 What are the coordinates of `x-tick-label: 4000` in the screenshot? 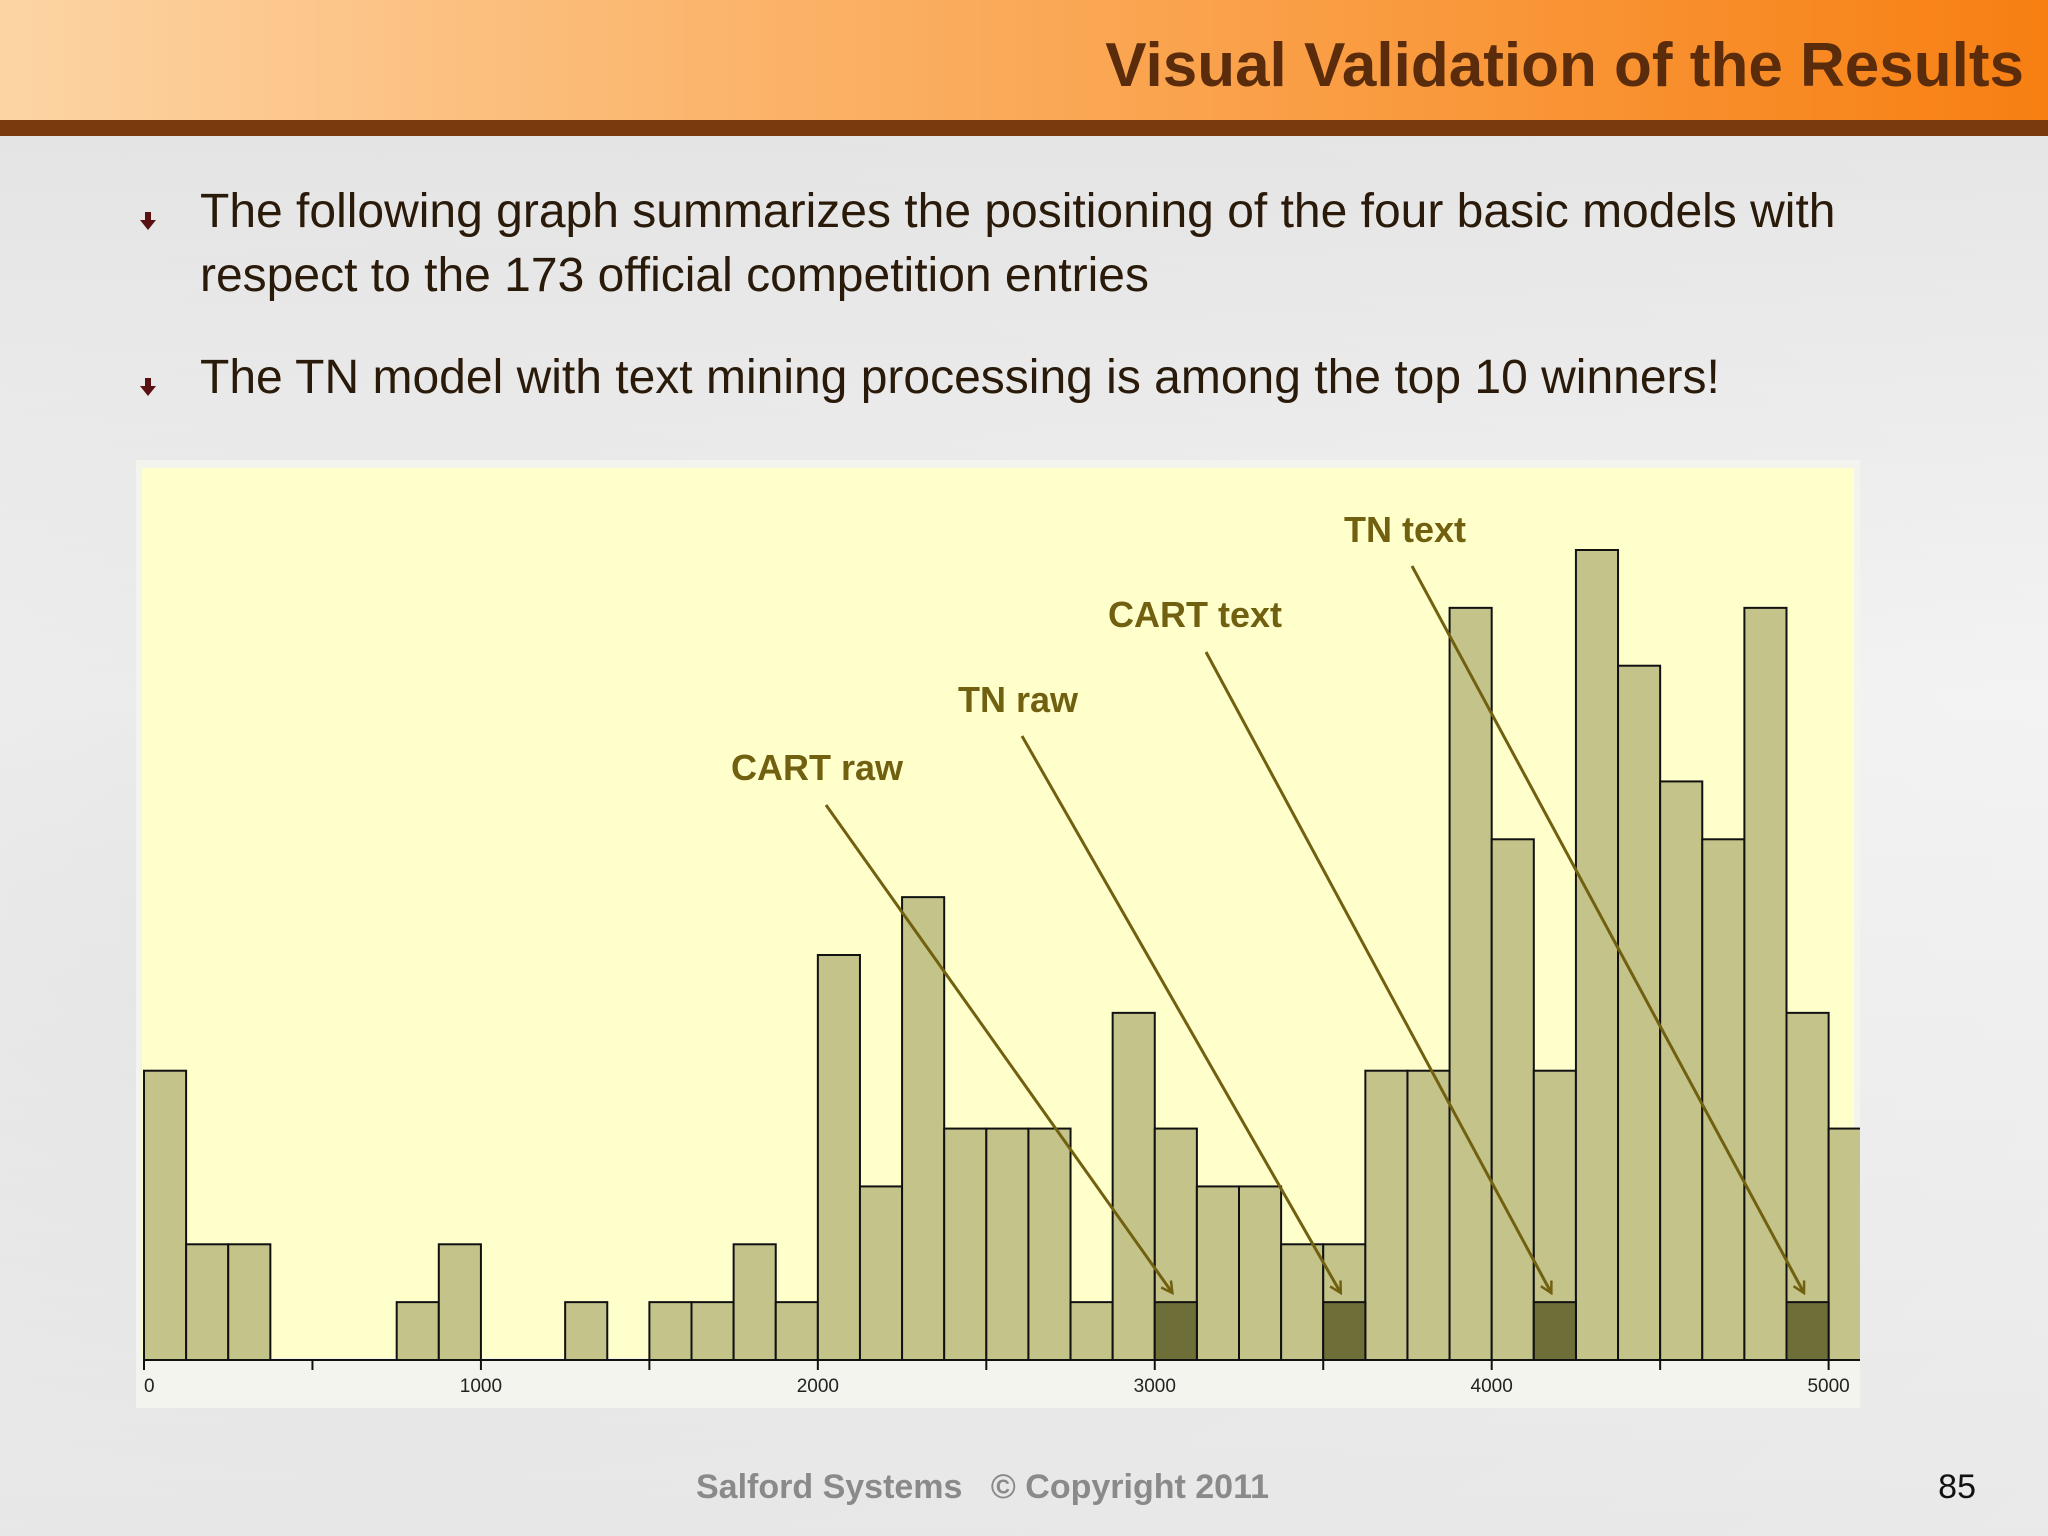 It's located at (1492, 1386).